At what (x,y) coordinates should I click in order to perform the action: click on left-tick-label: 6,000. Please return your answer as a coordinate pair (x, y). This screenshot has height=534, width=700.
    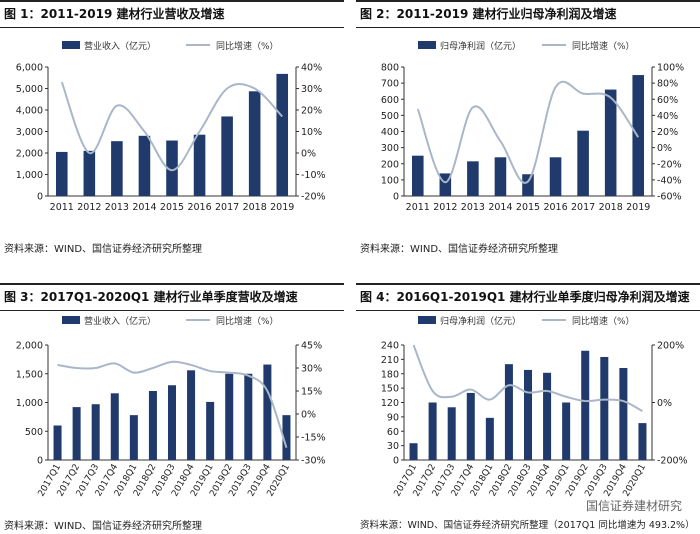
    Looking at the image, I should click on (29, 68).